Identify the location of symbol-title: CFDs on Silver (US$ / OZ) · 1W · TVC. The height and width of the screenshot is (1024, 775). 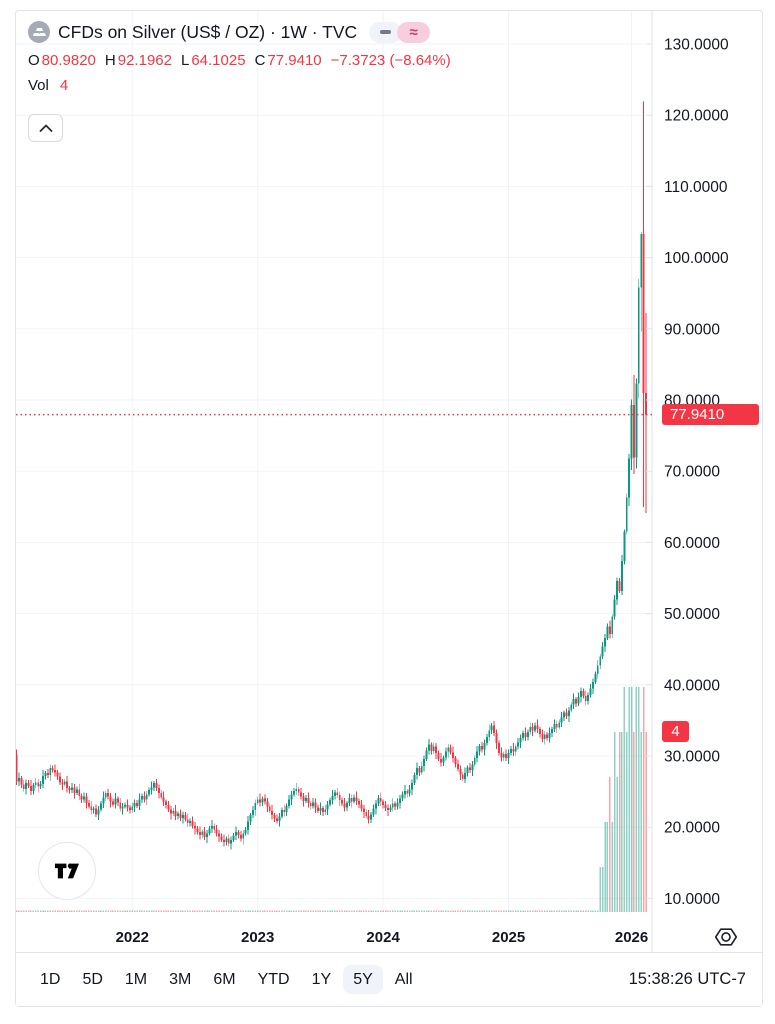
(208, 31).